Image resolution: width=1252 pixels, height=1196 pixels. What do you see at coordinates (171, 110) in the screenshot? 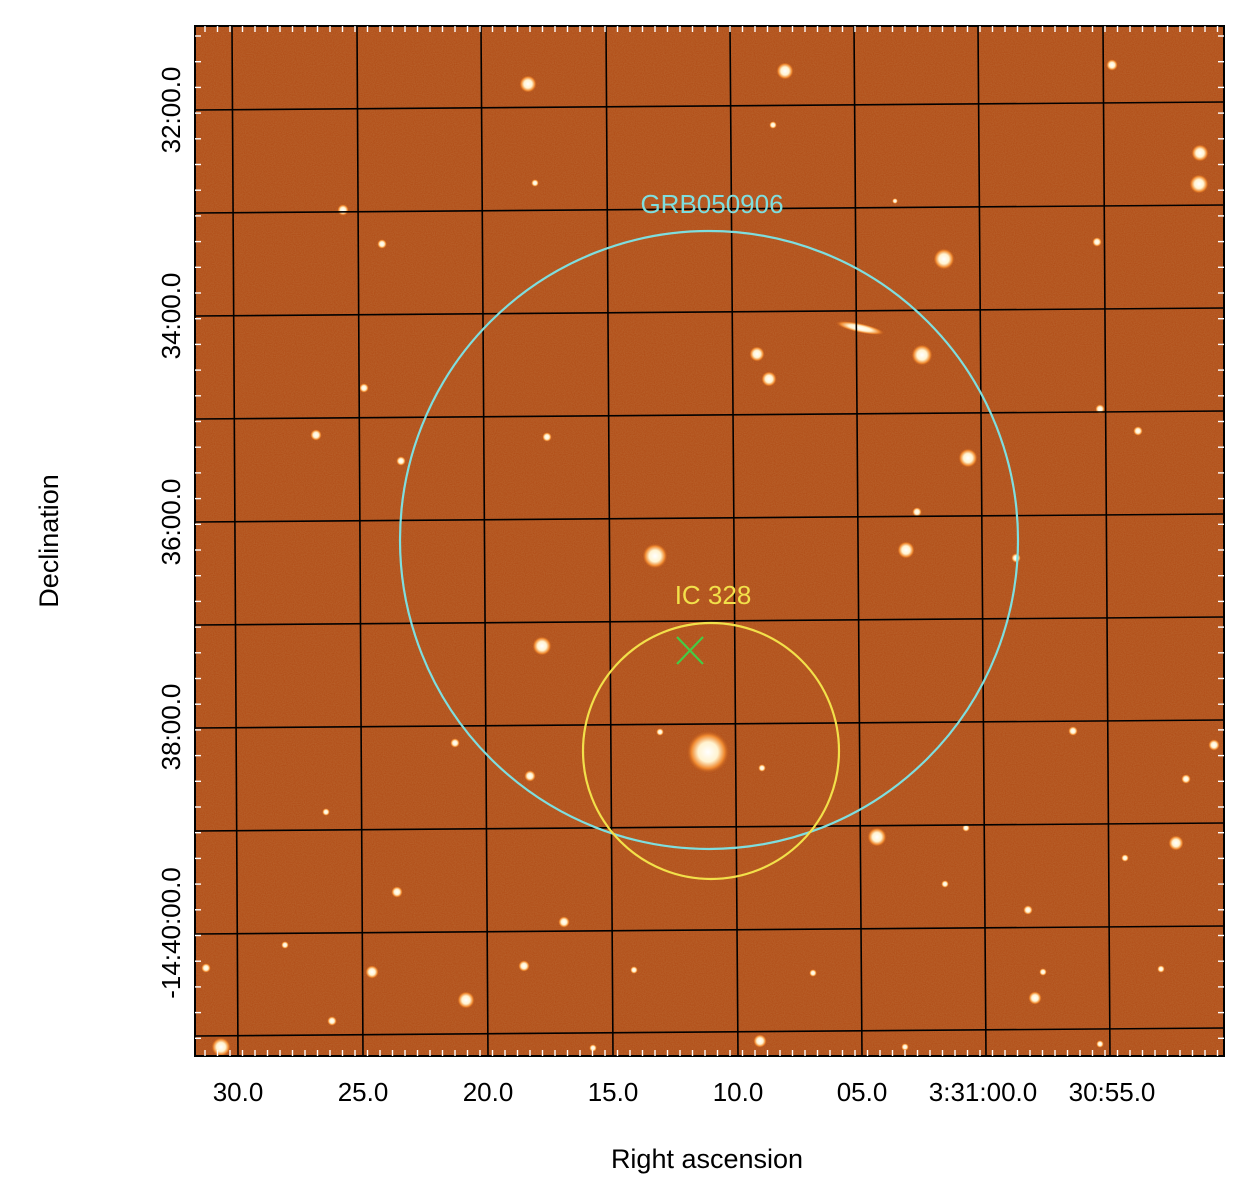
I see `dec-tick-label: 32:00.0` at bounding box center [171, 110].